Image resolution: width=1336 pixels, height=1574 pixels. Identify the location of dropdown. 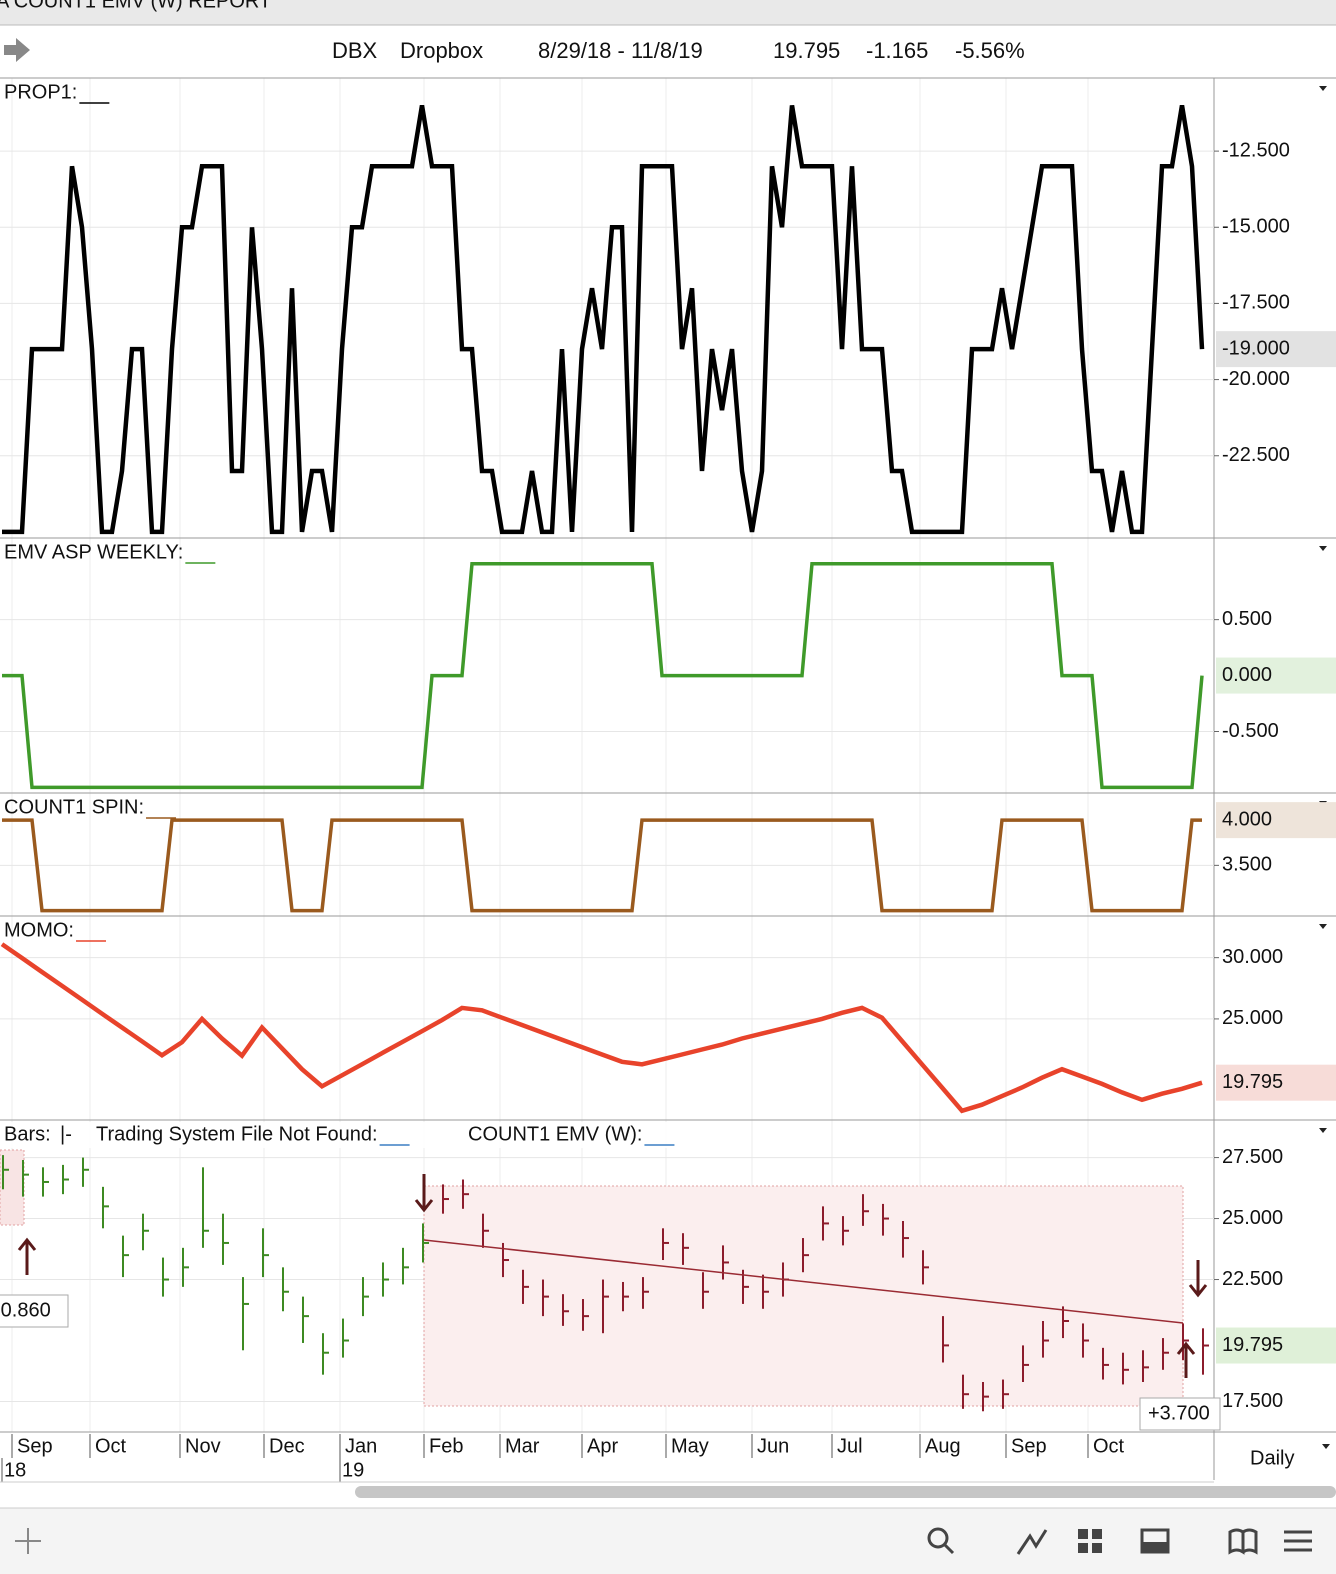
(1326, 1446).